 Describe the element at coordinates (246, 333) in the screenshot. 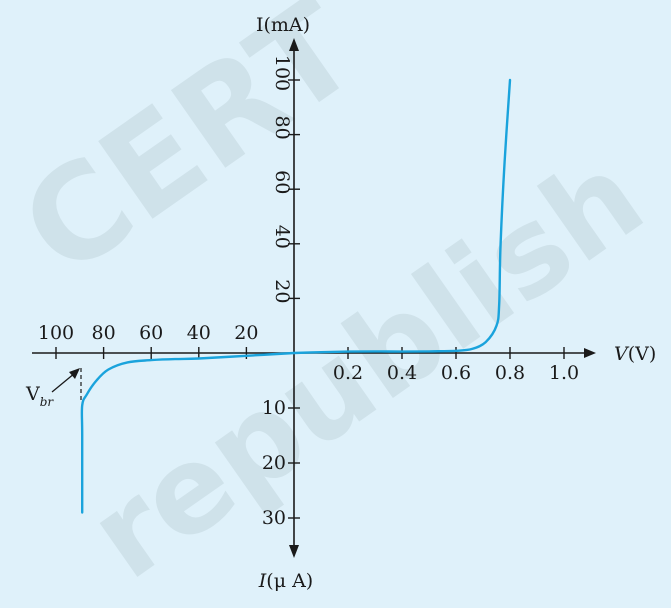

I see `x-tick-label-neg-20: 20` at that location.